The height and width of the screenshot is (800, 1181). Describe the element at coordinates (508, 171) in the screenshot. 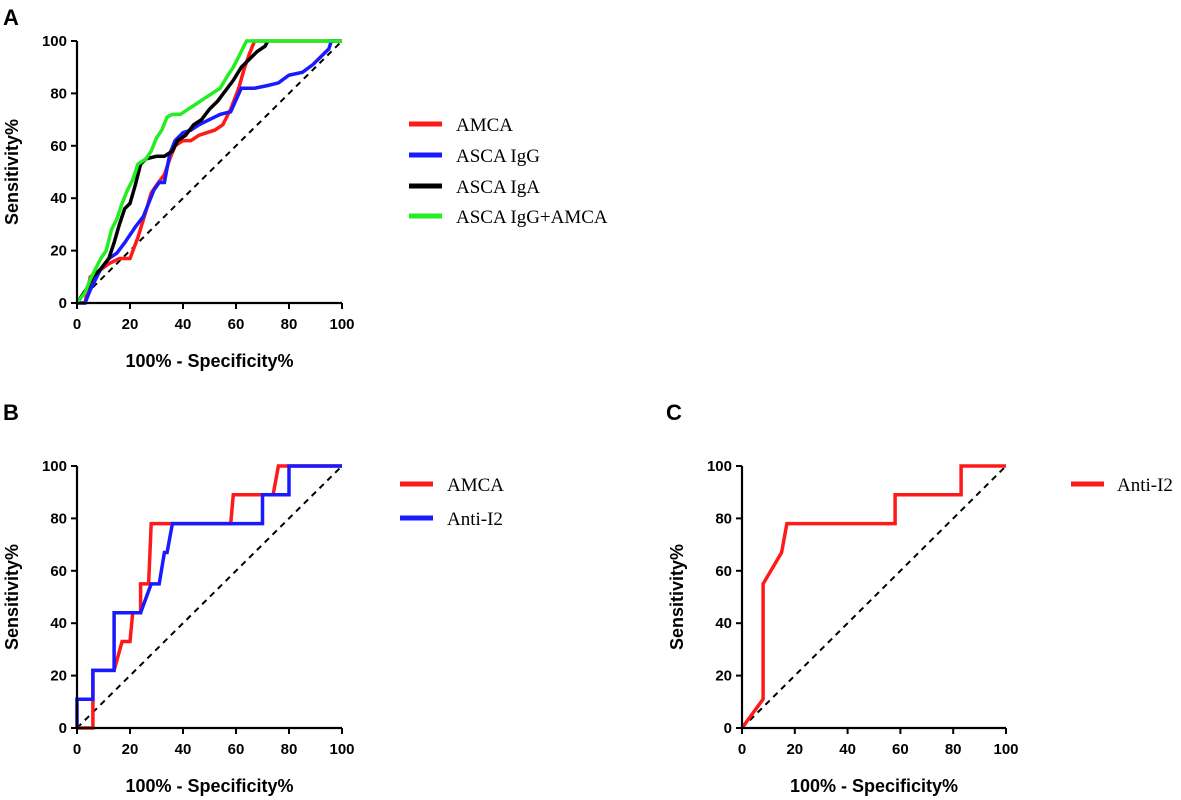

I see `legend: AMCA ASCA IgG ASCA IgA ASCA IgG+AMCA` at that location.